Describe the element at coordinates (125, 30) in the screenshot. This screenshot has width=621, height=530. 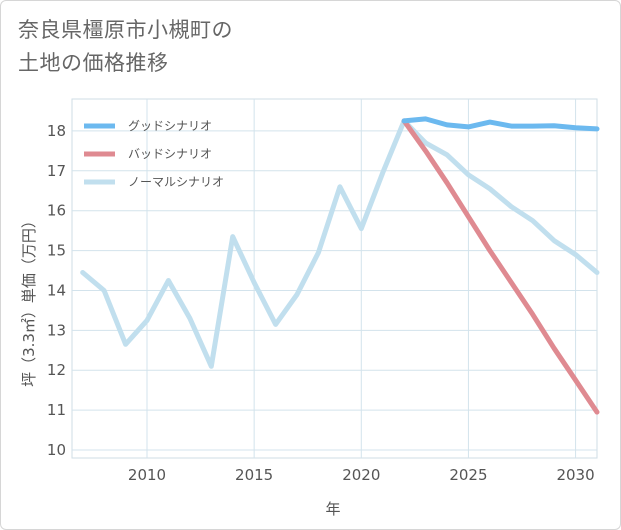
I see `chart-title-line1: 奈良県橿原市小槻町の` at that location.